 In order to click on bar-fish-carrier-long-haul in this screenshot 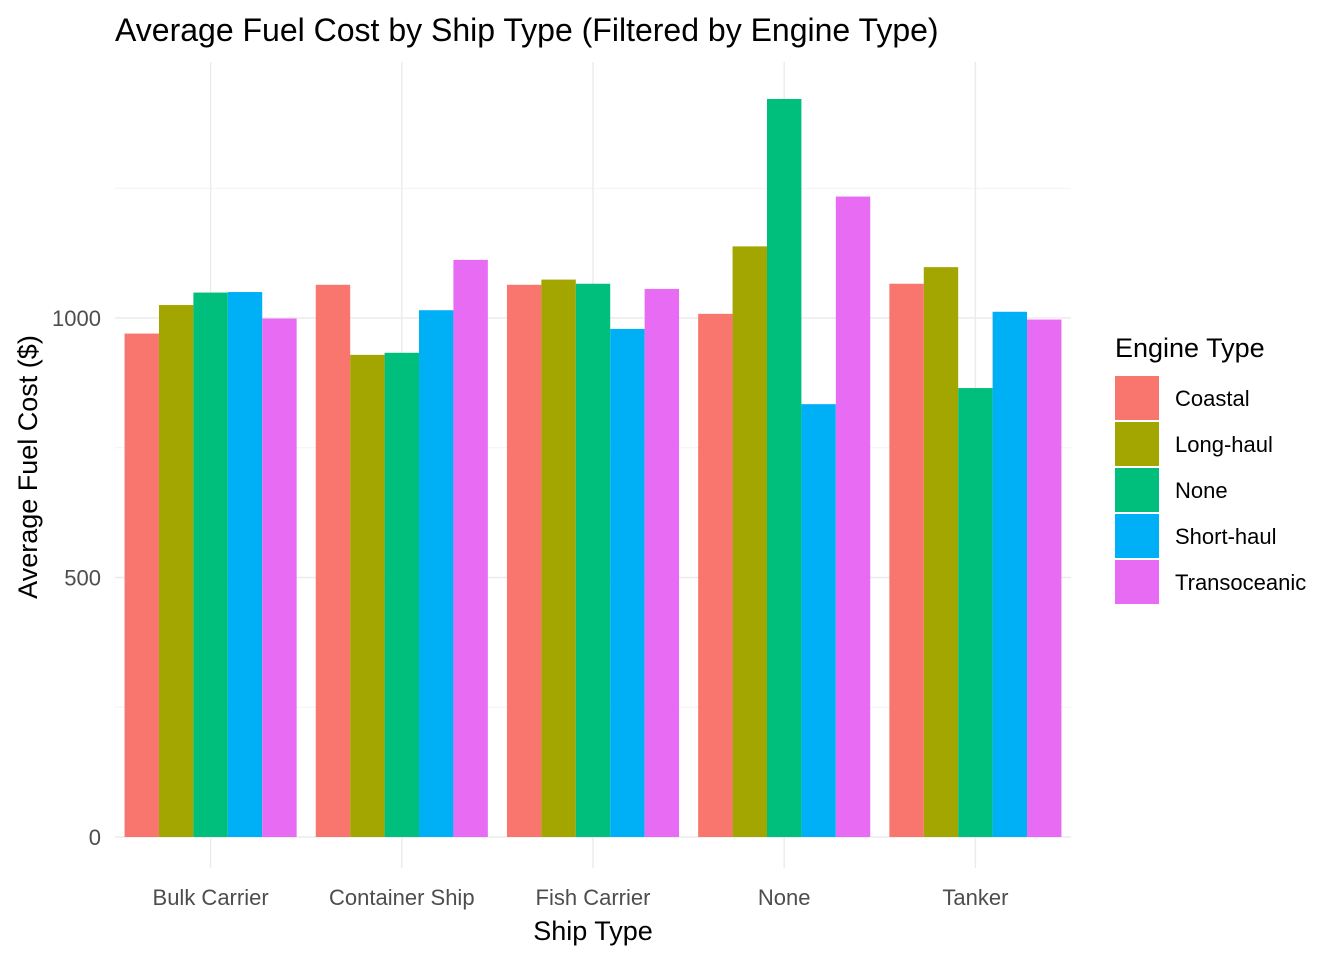, I will do `click(558, 558)`.